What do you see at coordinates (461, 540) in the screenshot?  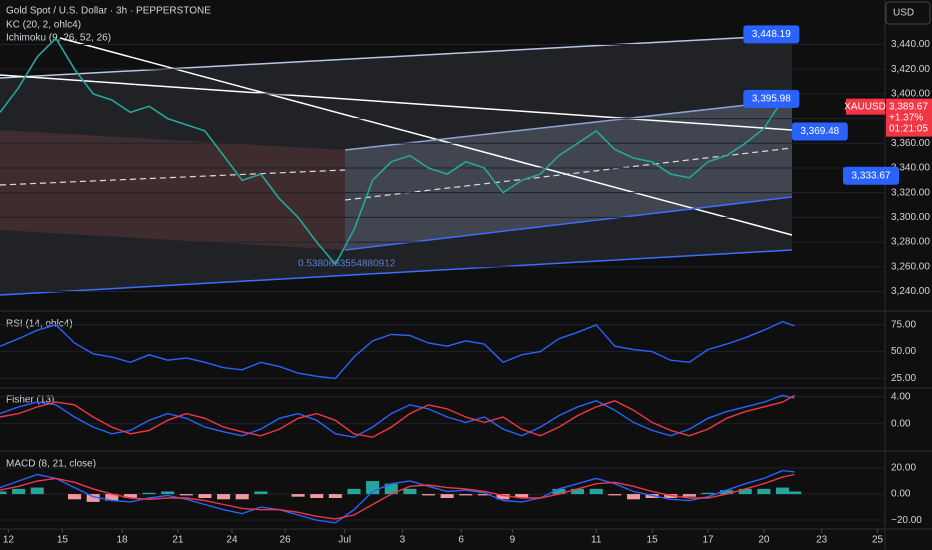 I see `x-tick-label: 6` at bounding box center [461, 540].